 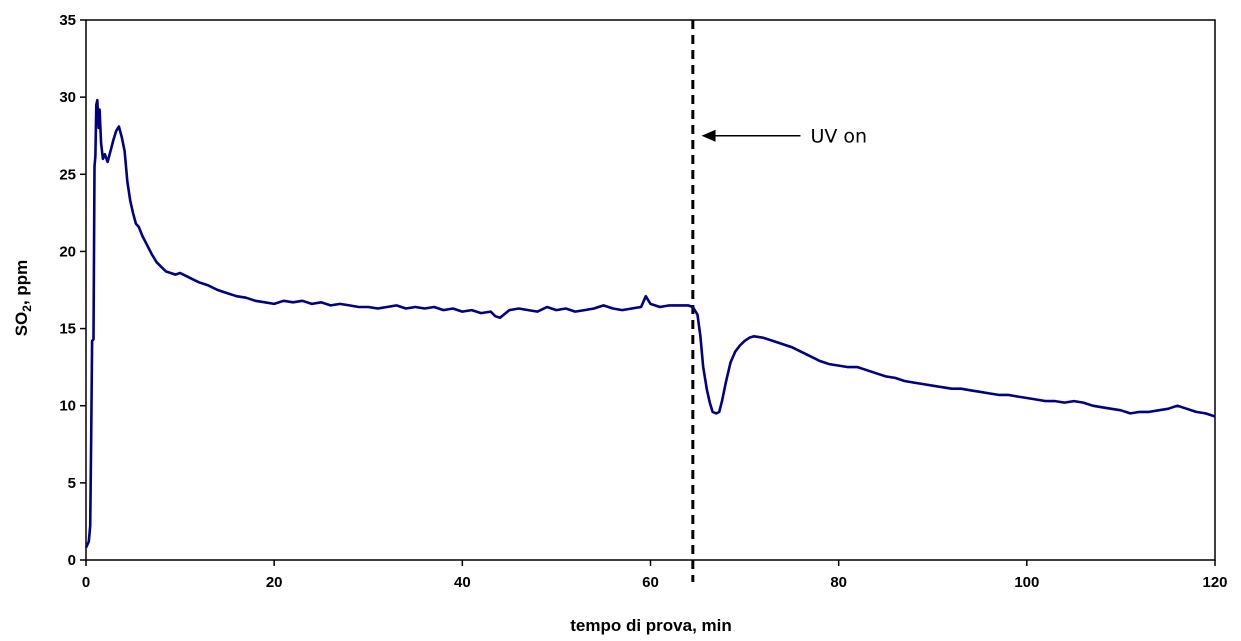 I want to click on x-tick-label: 80, so click(x=838, y=582).